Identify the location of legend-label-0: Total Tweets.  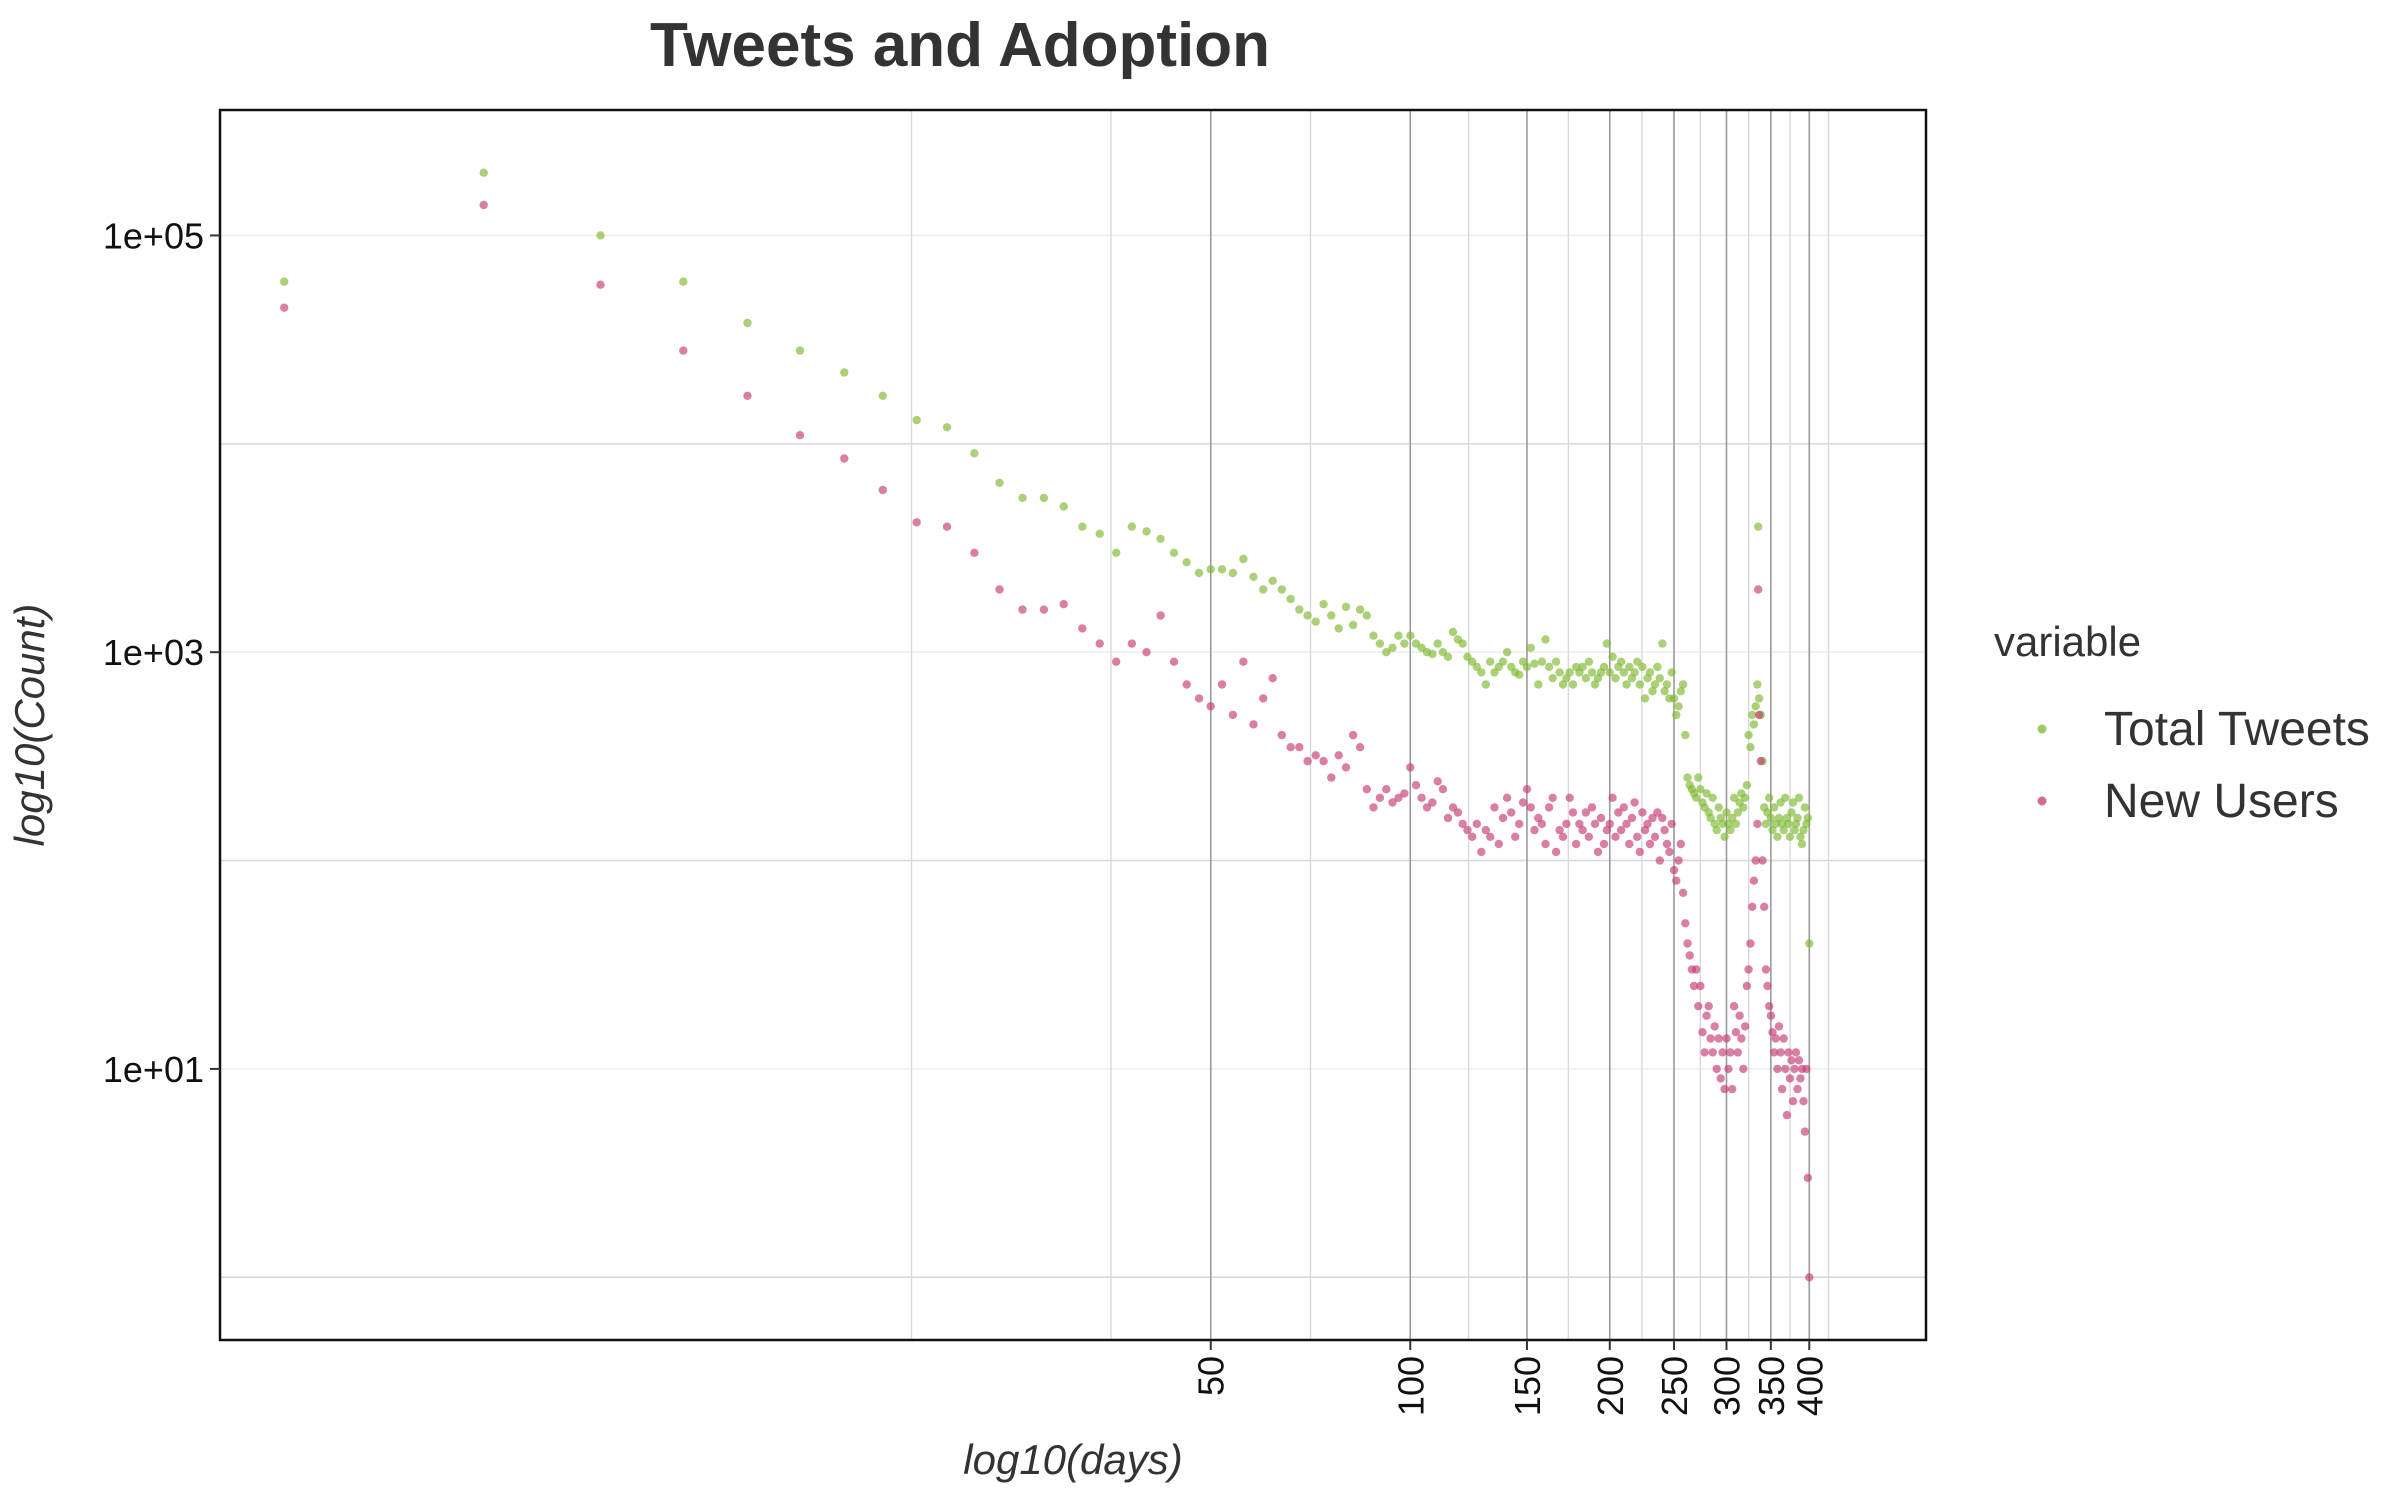
(2237, 729).